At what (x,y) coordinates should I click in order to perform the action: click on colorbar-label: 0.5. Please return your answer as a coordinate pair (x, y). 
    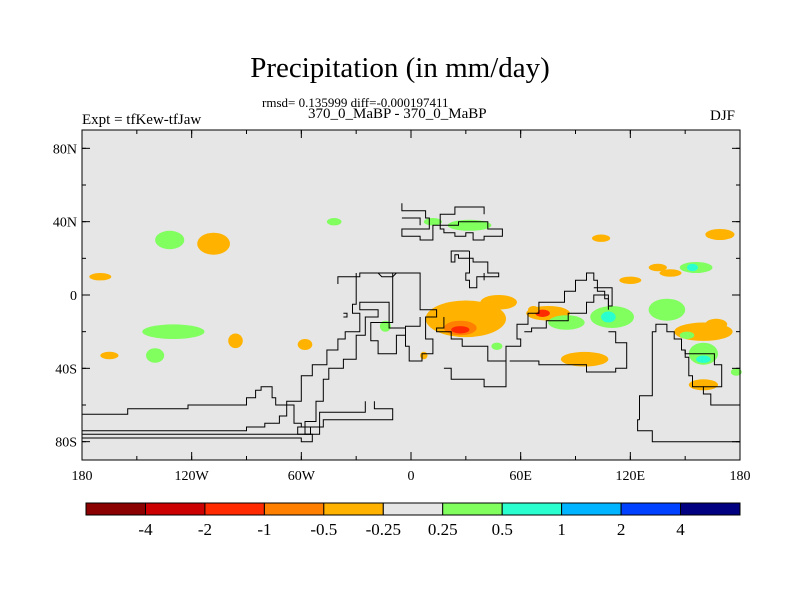
    Looking at the image, I should click on (502, 529).